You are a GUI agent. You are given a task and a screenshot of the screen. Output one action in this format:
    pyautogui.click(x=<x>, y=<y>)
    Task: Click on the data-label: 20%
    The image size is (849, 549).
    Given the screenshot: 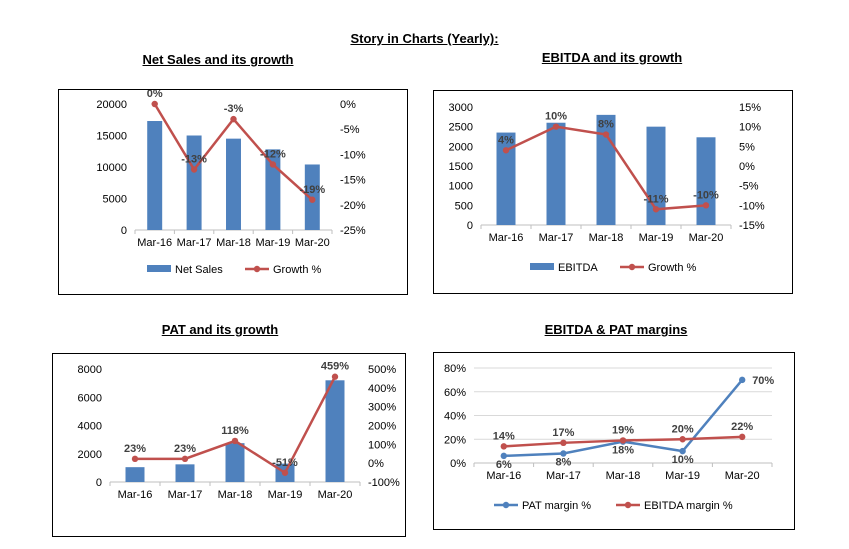 What is the action you would take?
    pyautogui.click(x=683, y=429)
    